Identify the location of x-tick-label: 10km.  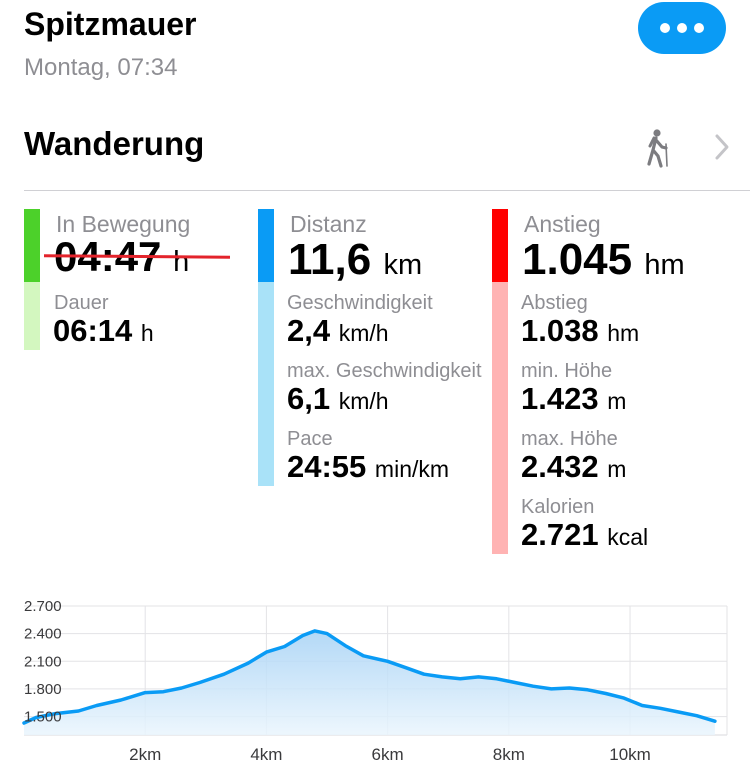
(630, 754).